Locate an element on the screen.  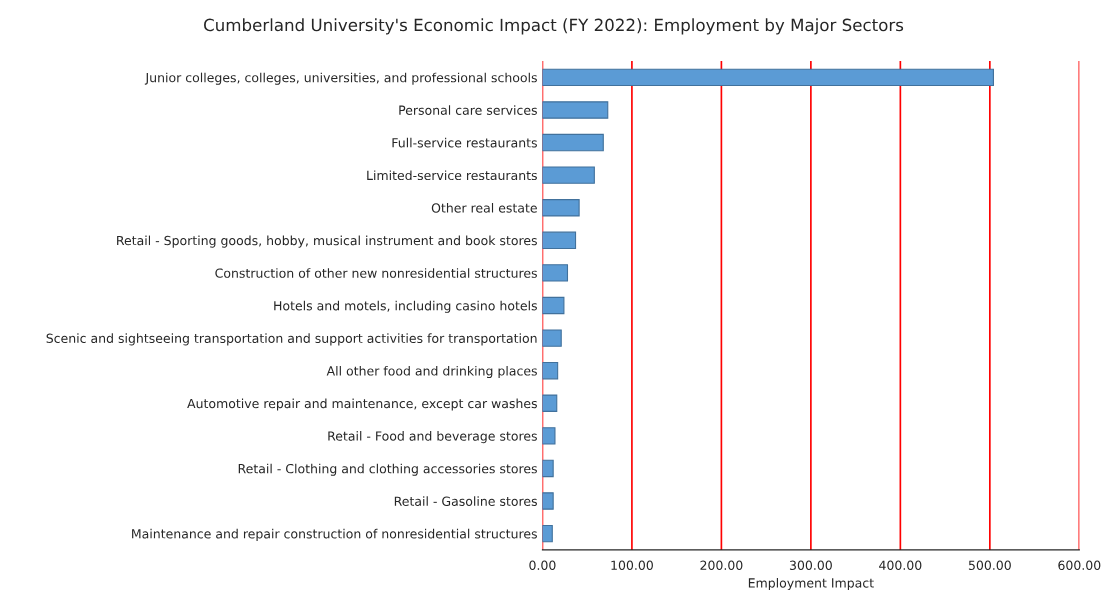
x-tick-label: 500.00 is located at coordinates (989, 565).